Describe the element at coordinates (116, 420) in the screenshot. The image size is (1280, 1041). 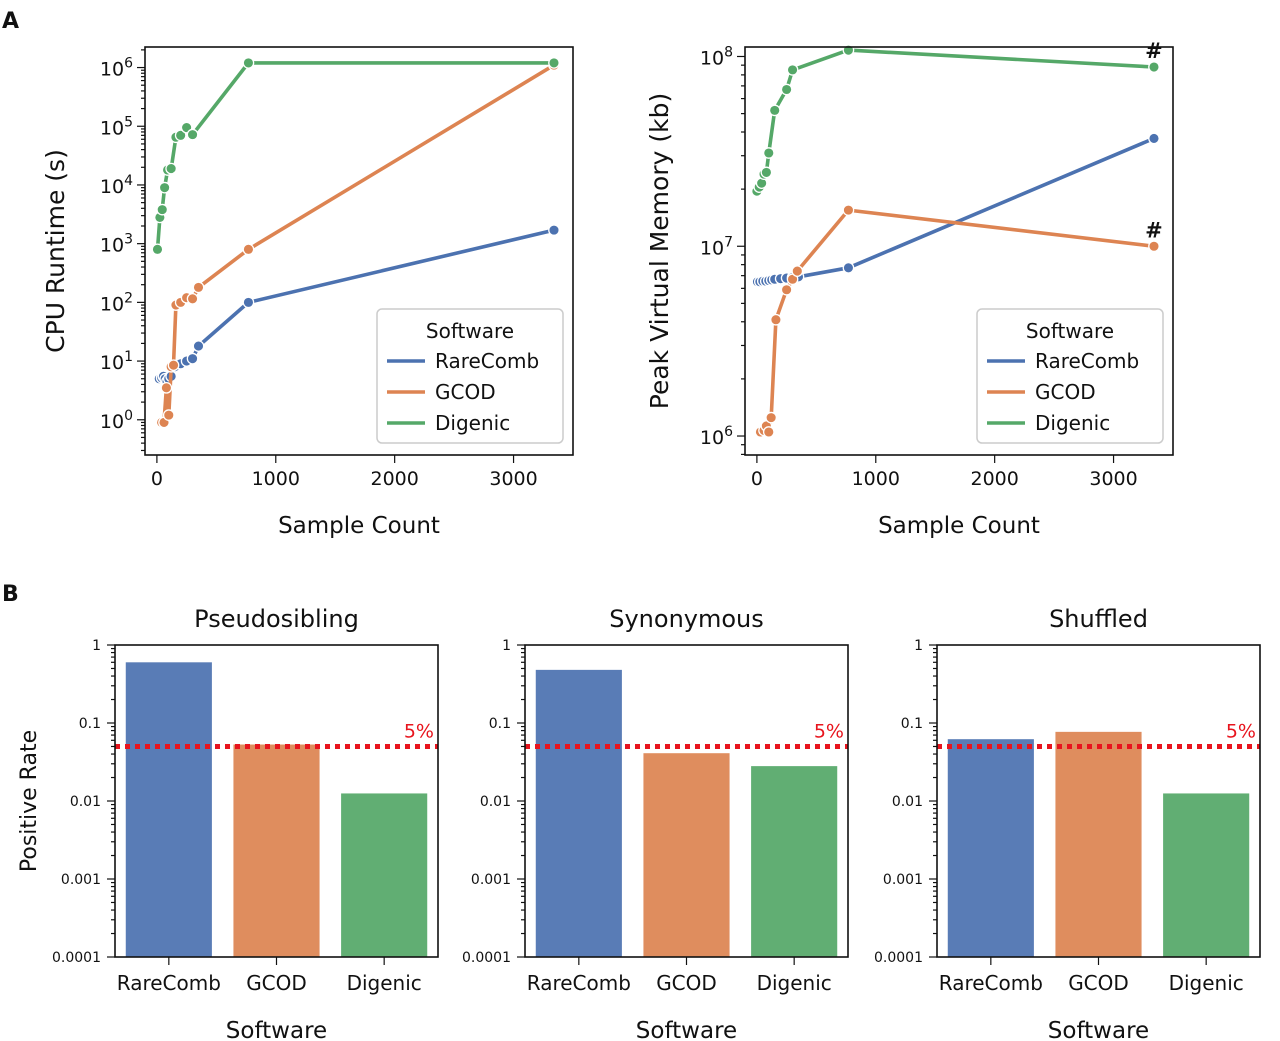
I see `y-tick-label: 10⁰` at that location.